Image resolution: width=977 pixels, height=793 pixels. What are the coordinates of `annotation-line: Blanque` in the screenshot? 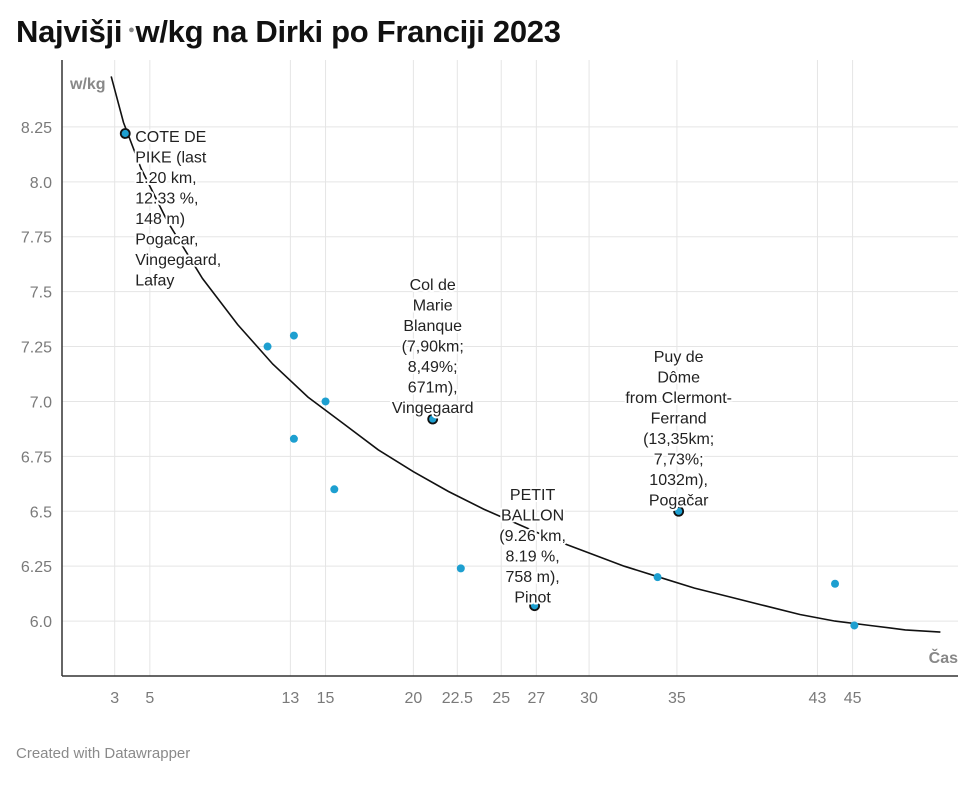 It's located at (432, 326).